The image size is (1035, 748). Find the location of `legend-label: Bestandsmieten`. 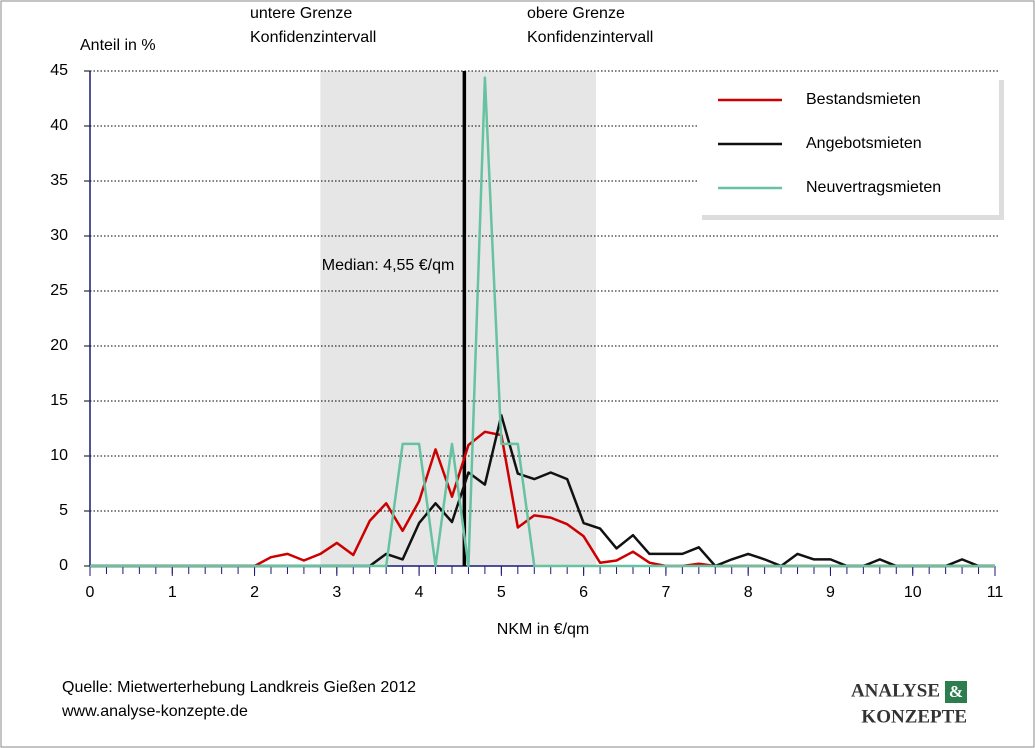

legend-label: Bestandsmieten is located at coordinates (863, 99).